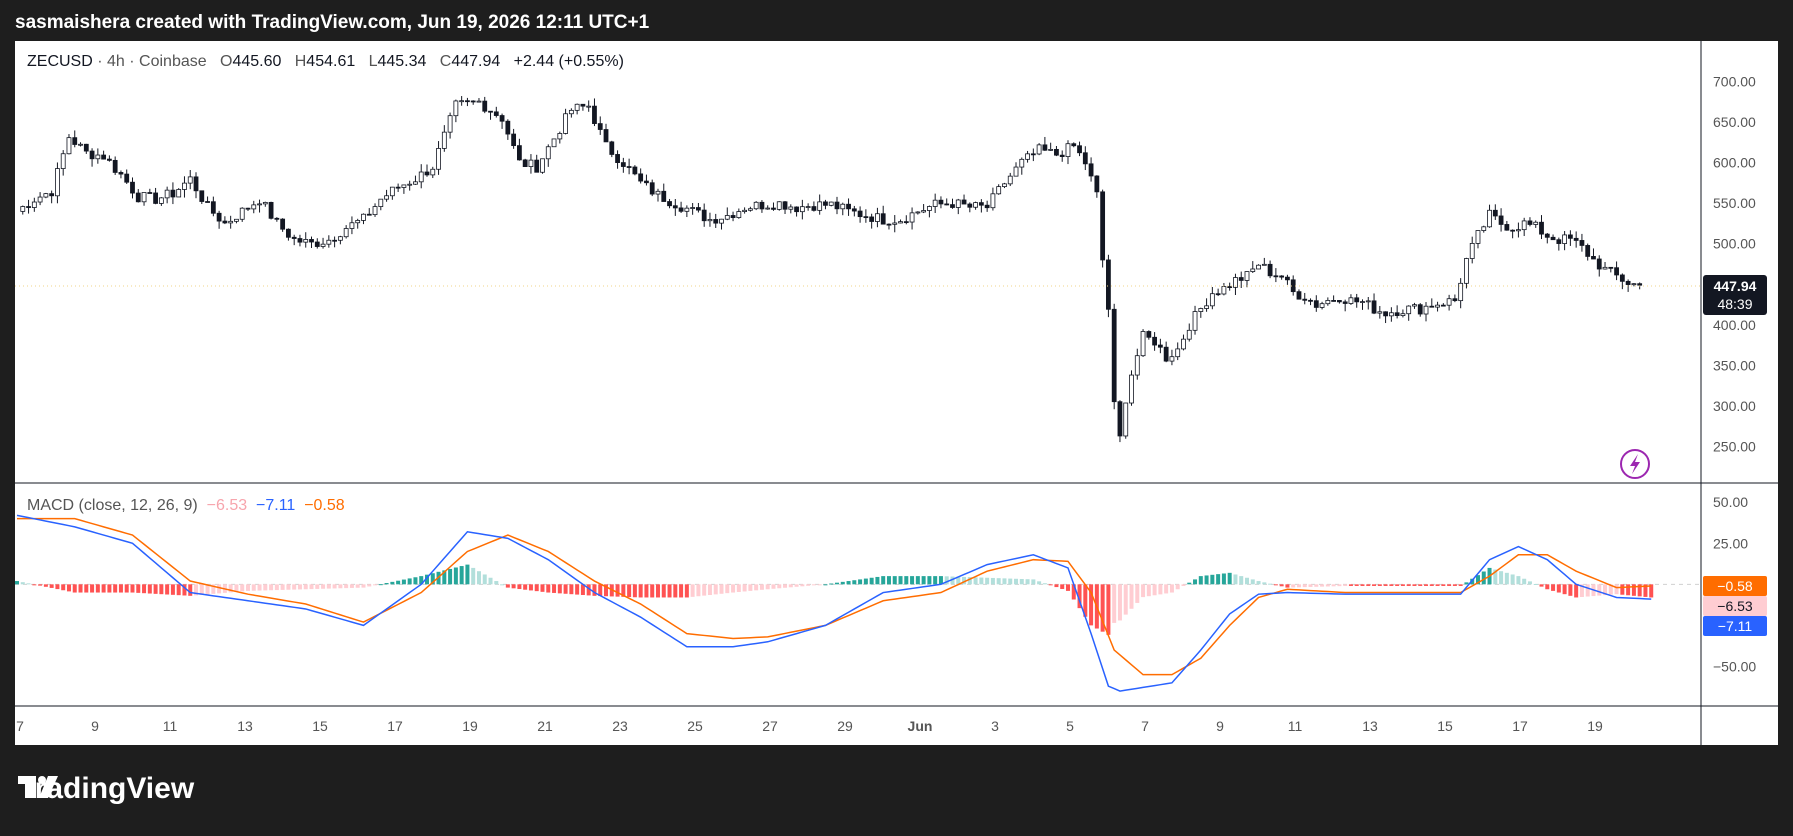 The width and height of the screenshot is (1793, 836). What do you see at coordinates (170, 726) in the screenshot?
I see `time-tick-label: 11` at bounding box center [170, 726].